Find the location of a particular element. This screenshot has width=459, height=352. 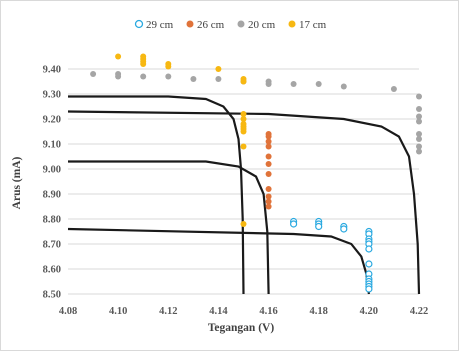

x-tick-label: 4.20 is located at coordinates (369, 311).